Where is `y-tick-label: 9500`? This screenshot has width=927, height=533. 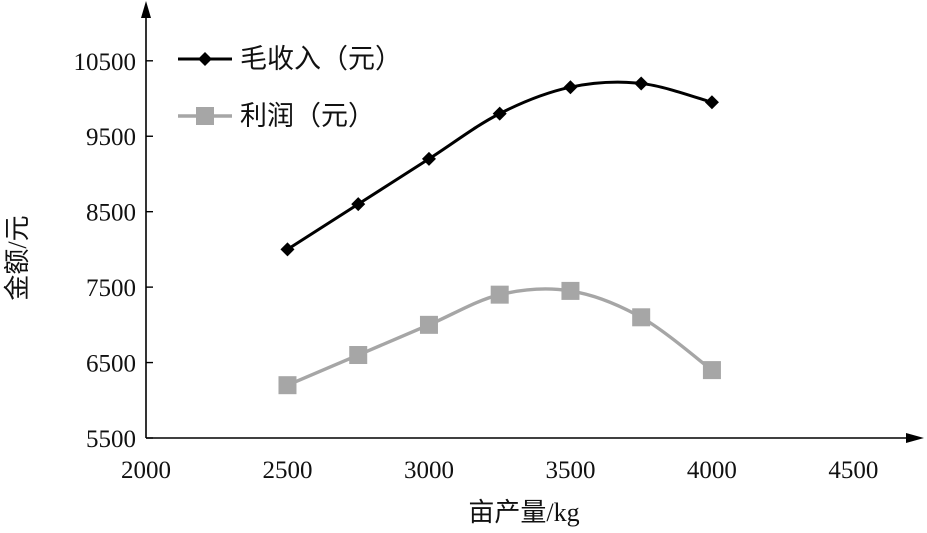
y-tick-label: 9500 is located at coordinates (111, 137).